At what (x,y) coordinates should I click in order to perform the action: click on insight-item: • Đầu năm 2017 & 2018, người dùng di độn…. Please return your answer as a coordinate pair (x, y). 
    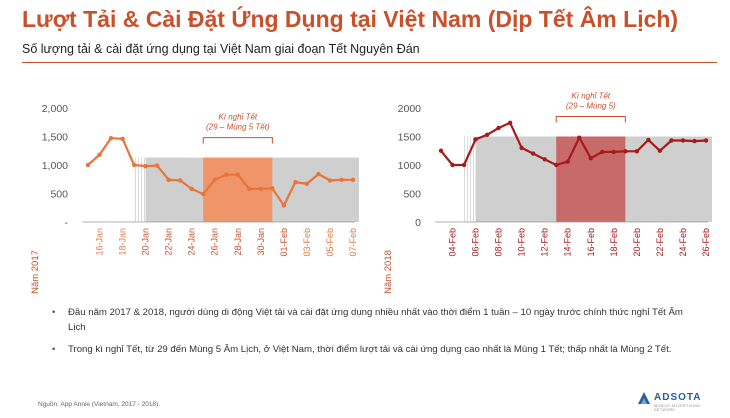
    Looking at the image, I should click on (375, 320).